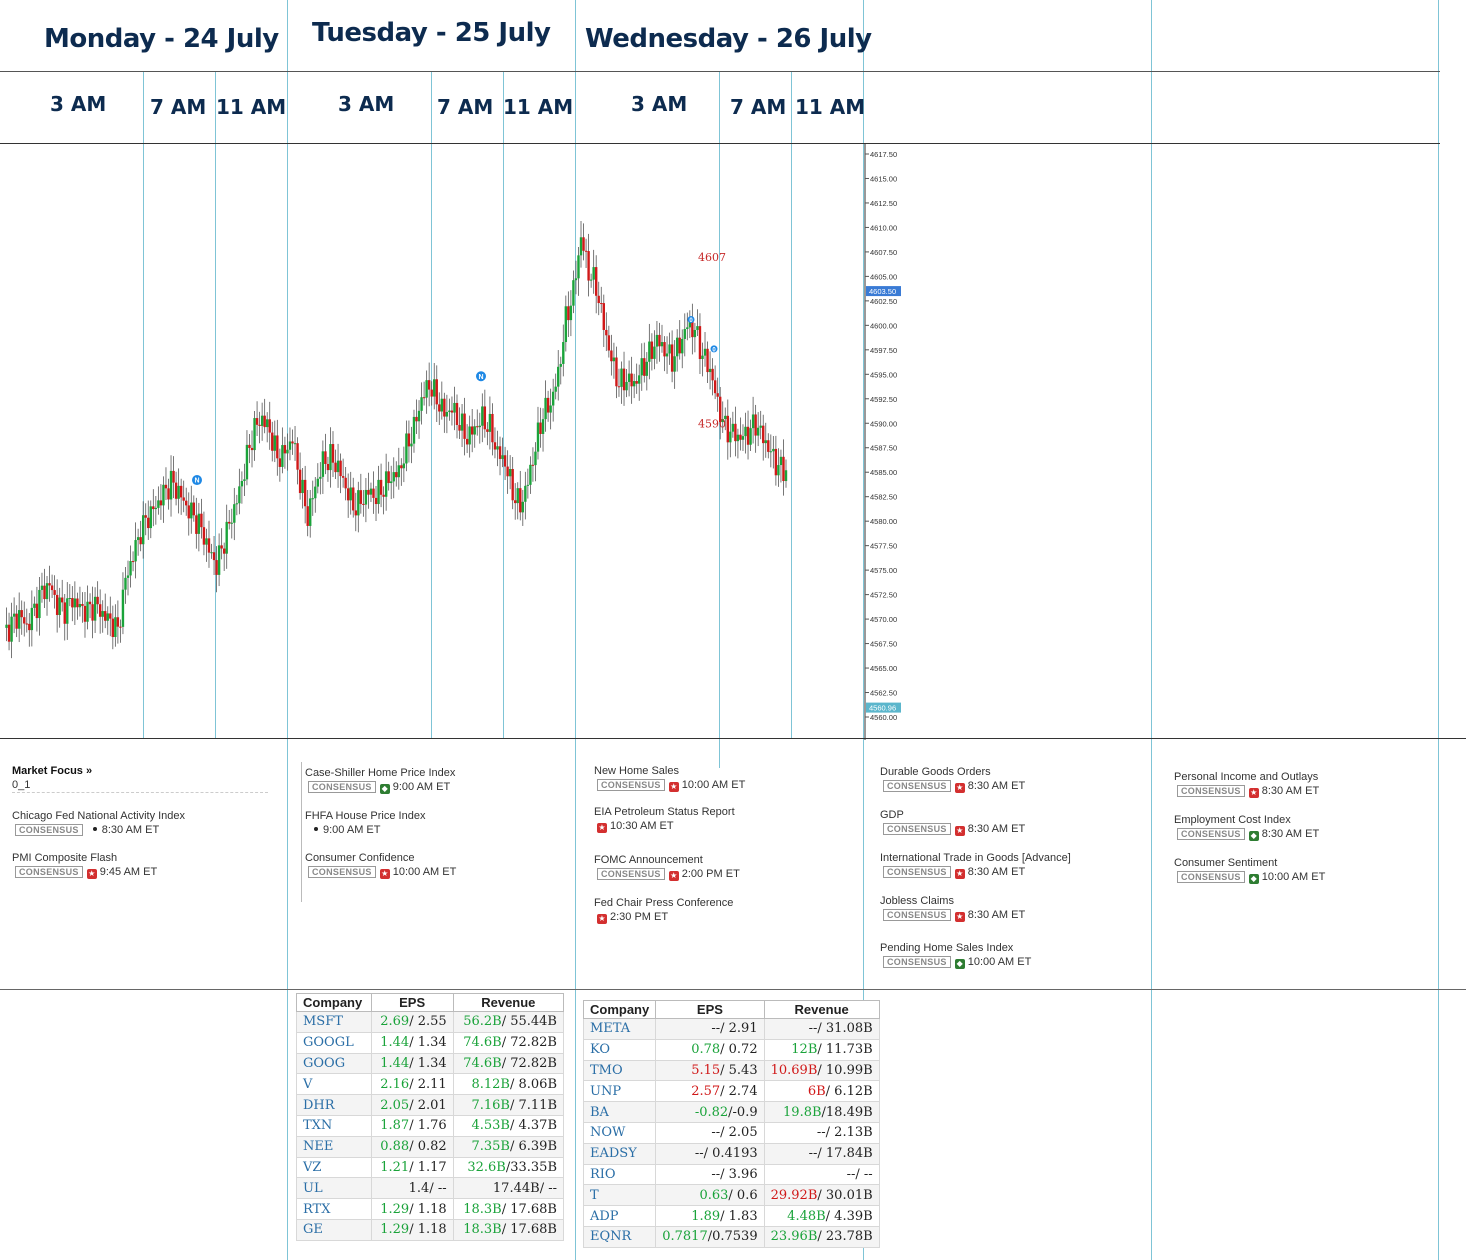  I want to click on event-title: FHFA House Price Index, so click(365, 816).